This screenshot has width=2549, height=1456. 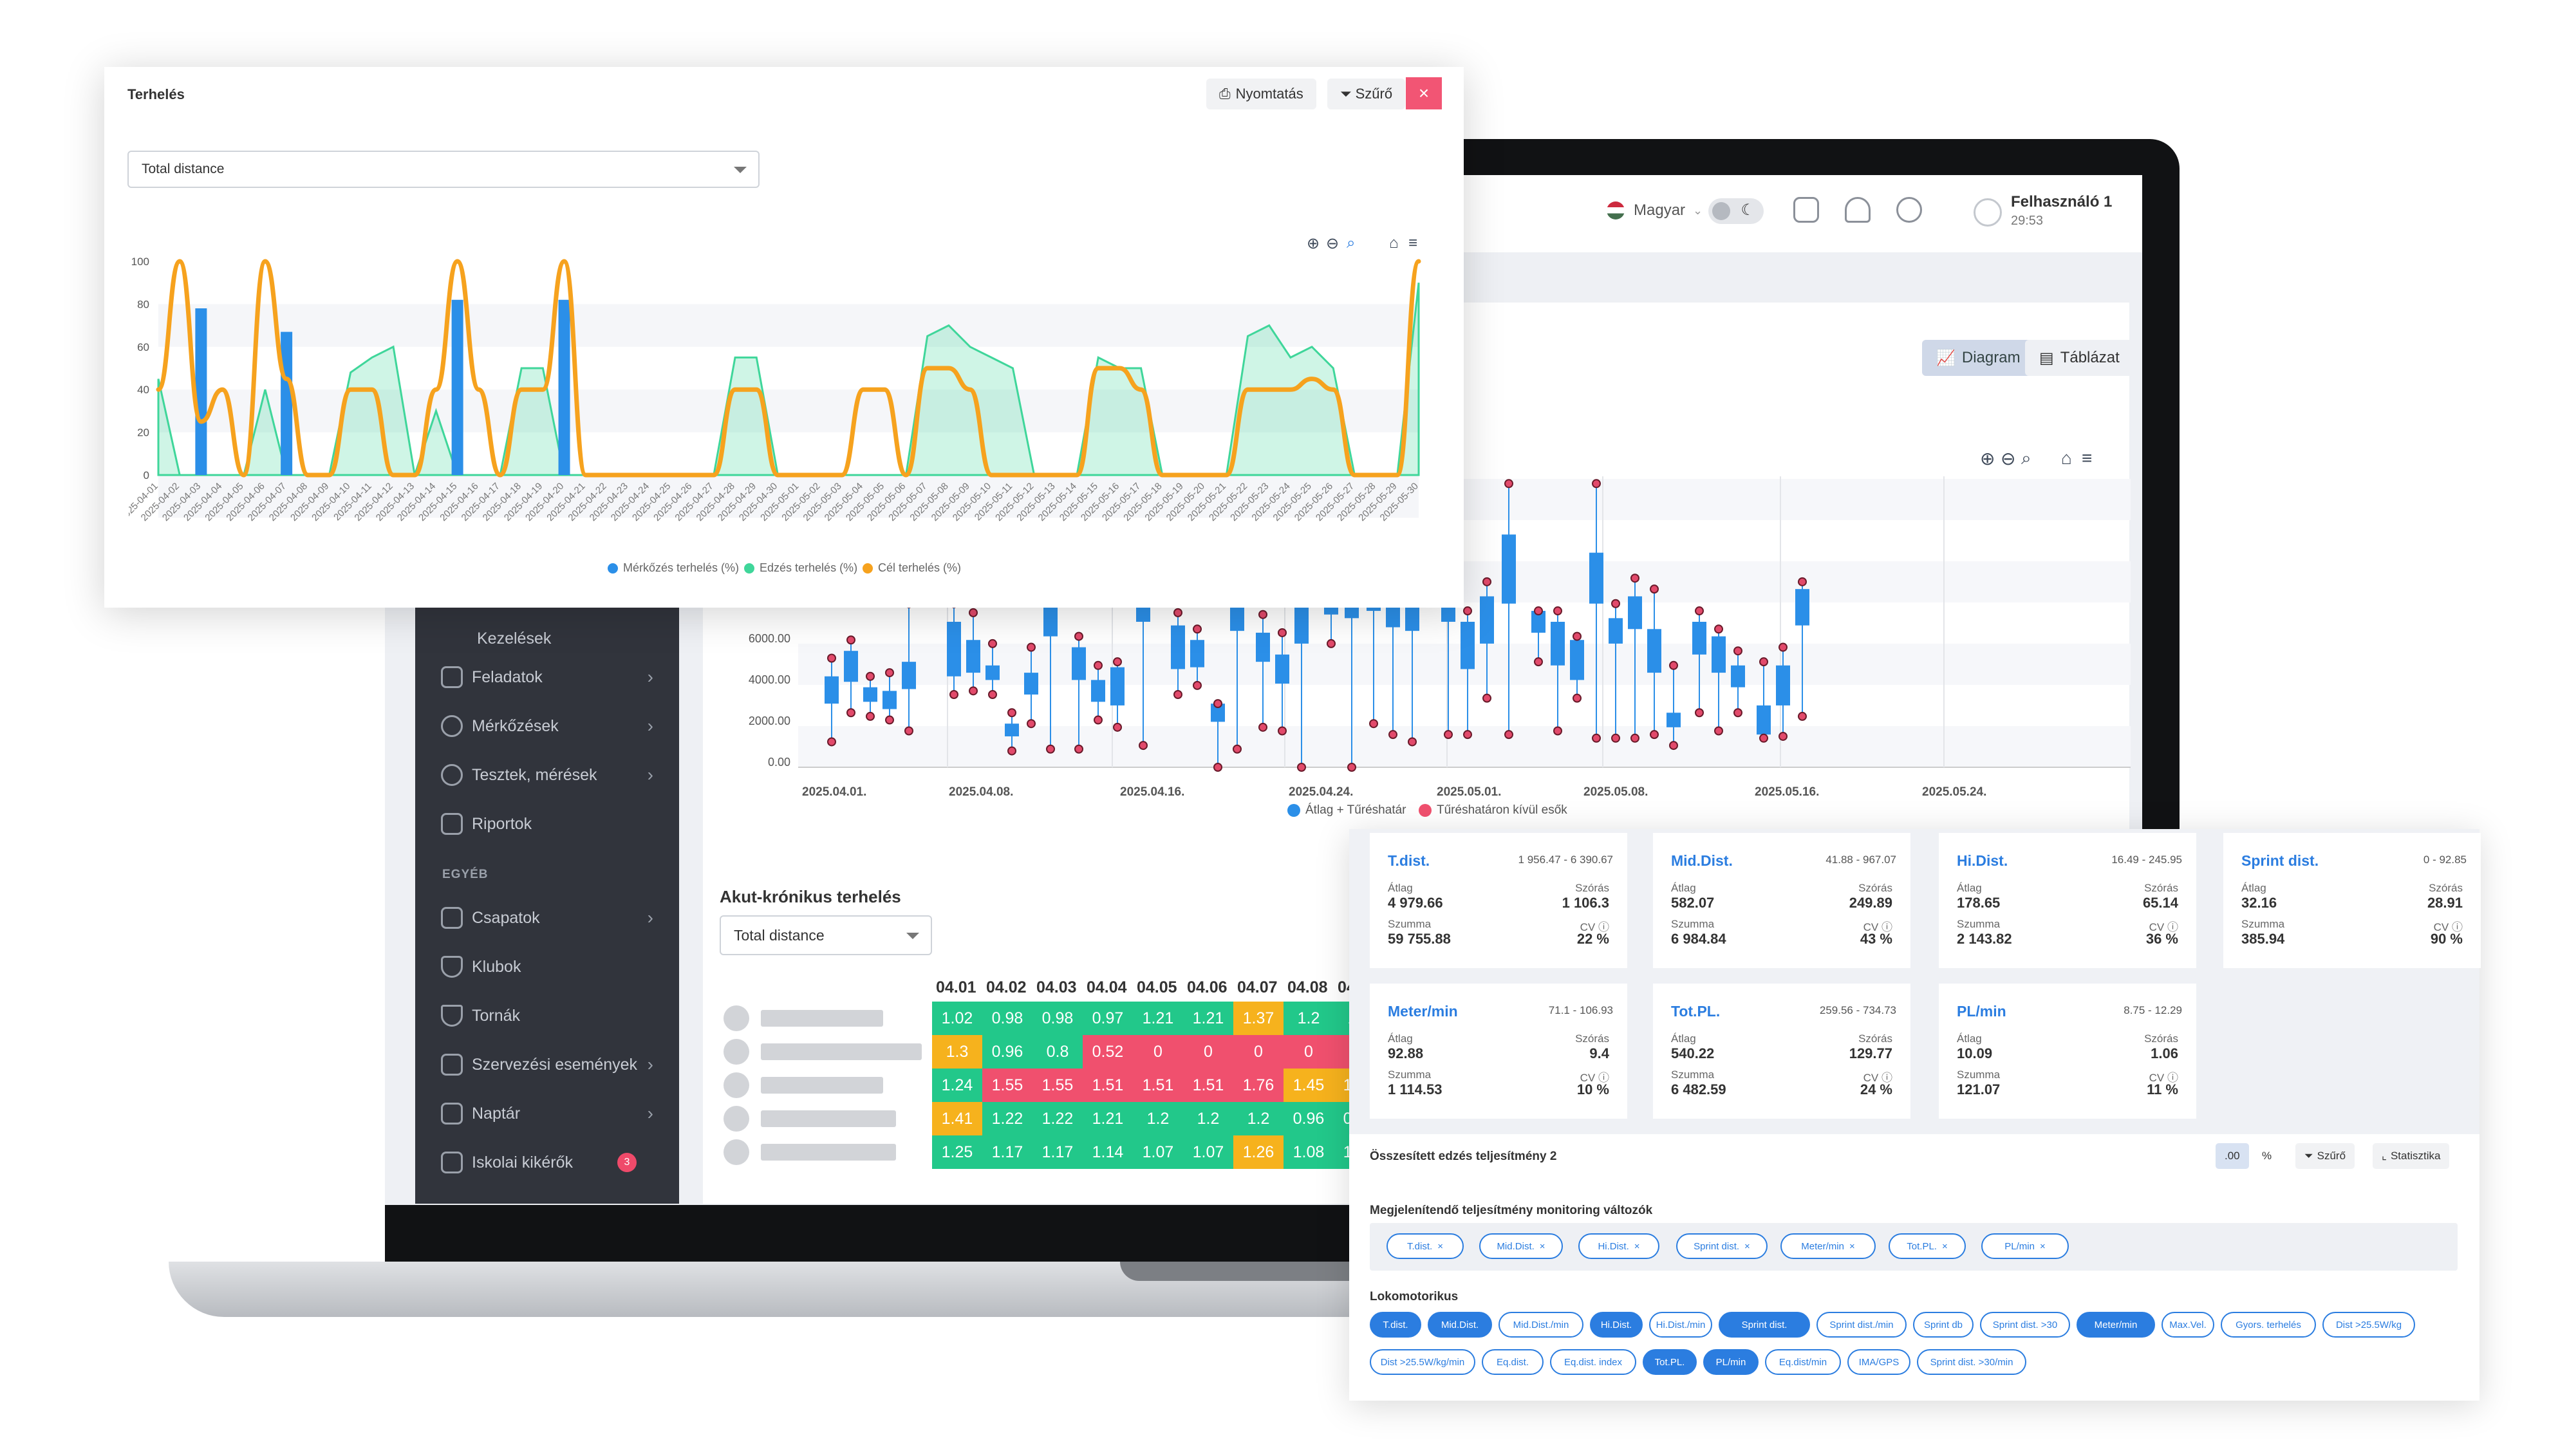 I want to click on heatmap-cell: 1.25, so click(x=957, y=1152).